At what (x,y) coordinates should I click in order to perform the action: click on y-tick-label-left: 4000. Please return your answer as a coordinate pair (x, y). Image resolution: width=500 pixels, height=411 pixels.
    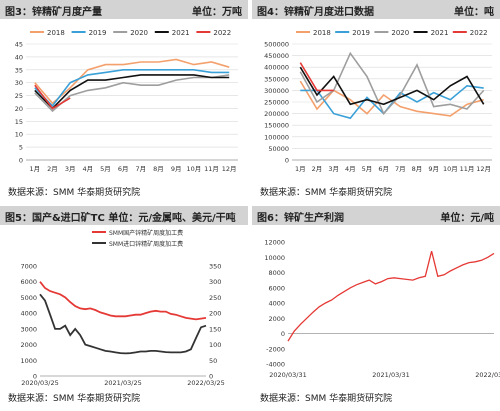
    Looking at the image, I should click on (28, 314).